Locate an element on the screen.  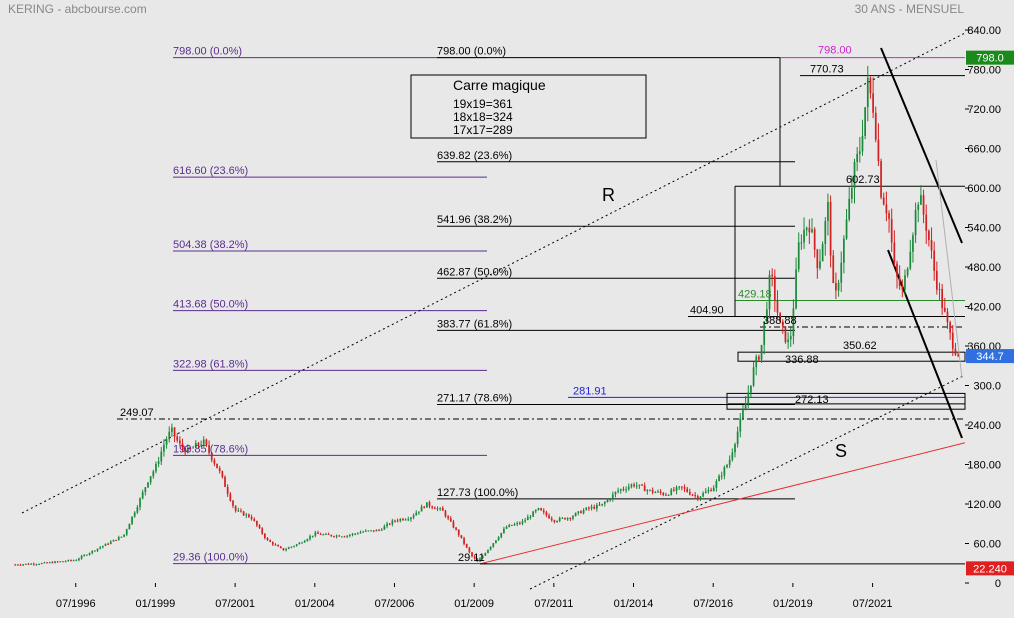
fib-left-label-0: 798.00 (0.0%) is located at coordinates (207, 52).